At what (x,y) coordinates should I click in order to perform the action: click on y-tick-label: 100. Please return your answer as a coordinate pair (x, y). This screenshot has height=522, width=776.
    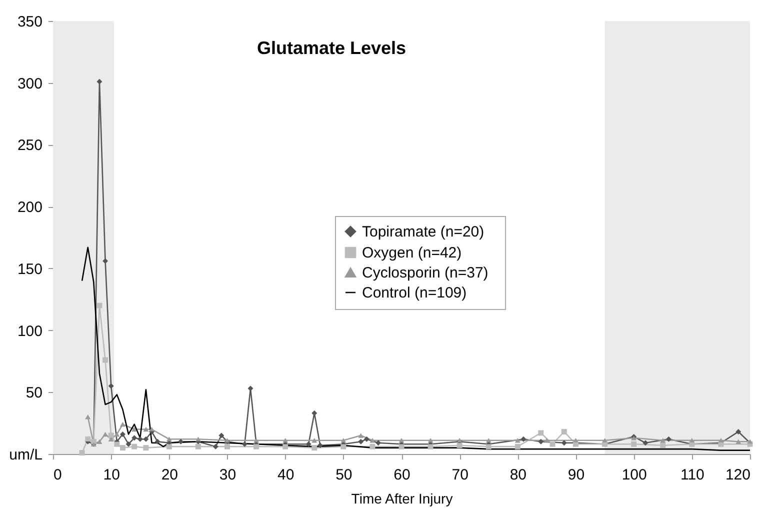
    Looking at the image, I should click on (29, 331).